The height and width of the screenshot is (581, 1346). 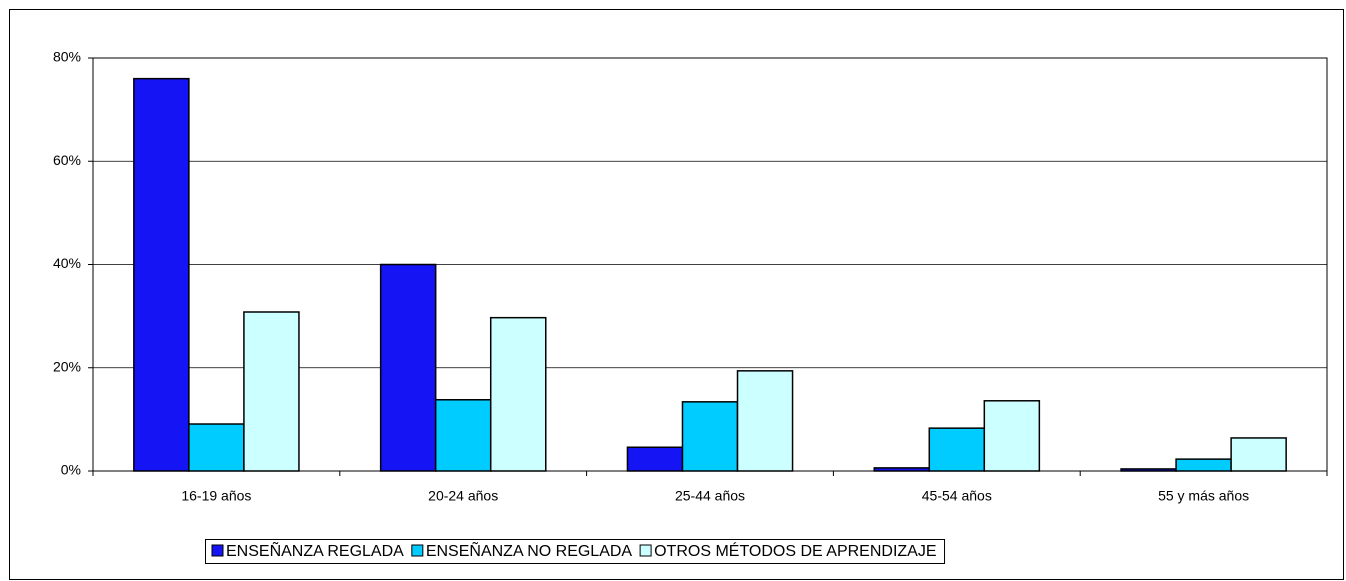 What do you see at coordinates (67, 366) in the screenshot?
I see `y-tick-label: 20%` at bounding box center [67, 366].